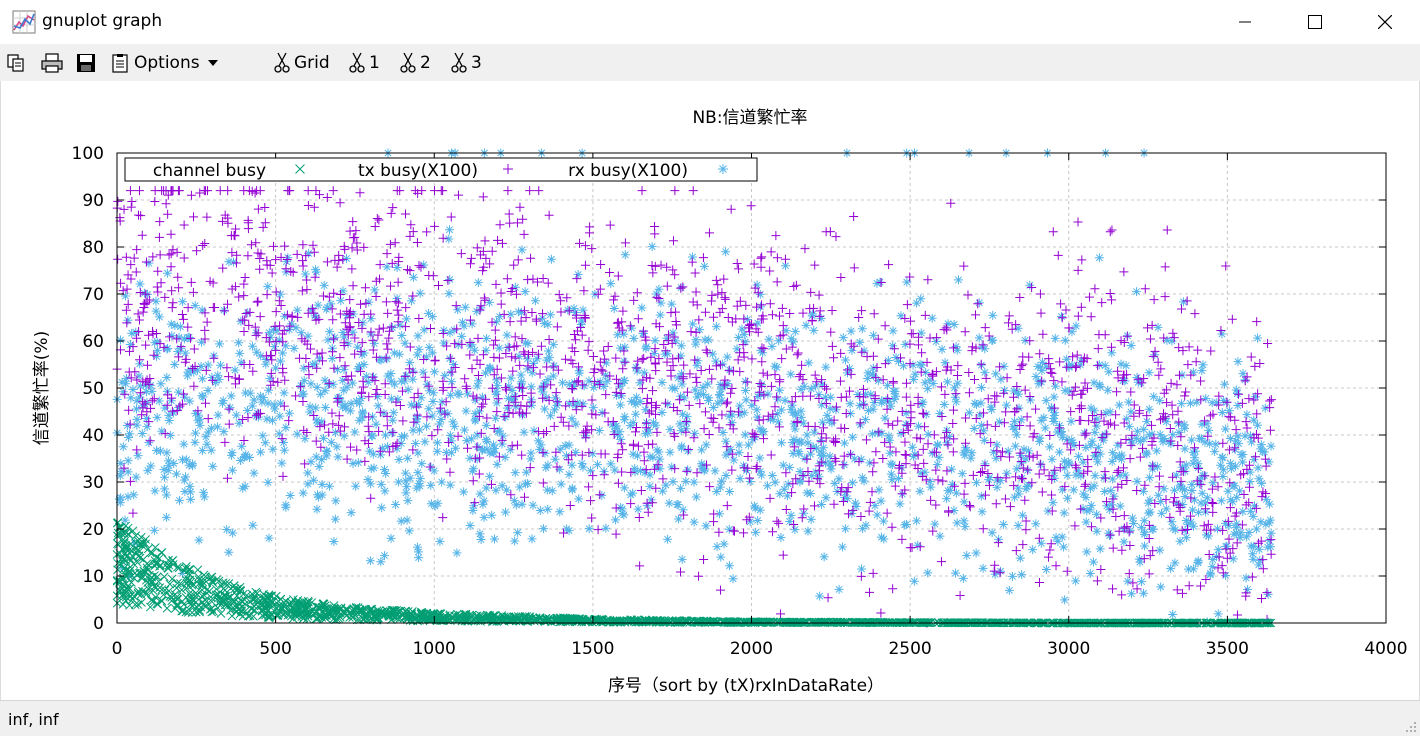  I want to click on print-button, so click(52, 63).